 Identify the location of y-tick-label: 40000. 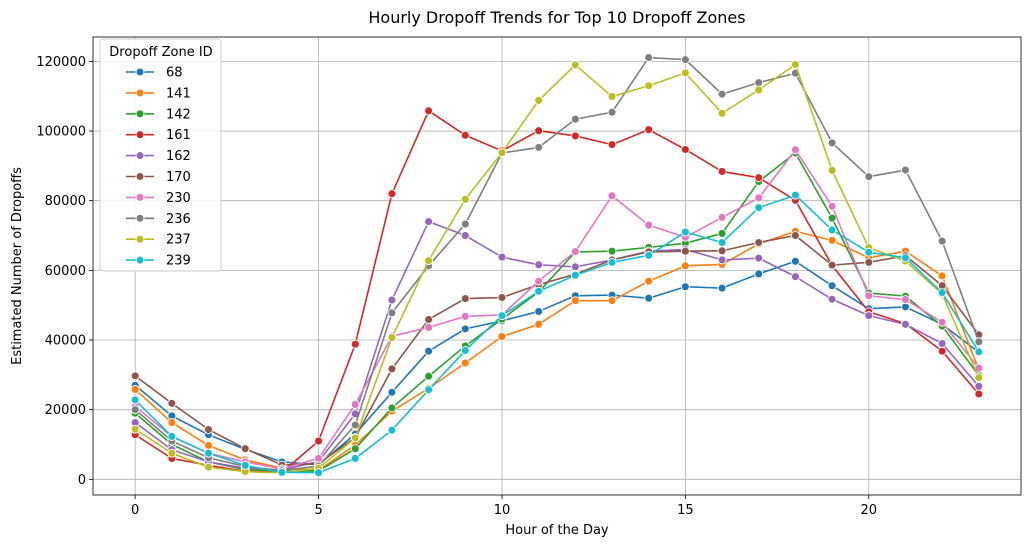
(65, 341).